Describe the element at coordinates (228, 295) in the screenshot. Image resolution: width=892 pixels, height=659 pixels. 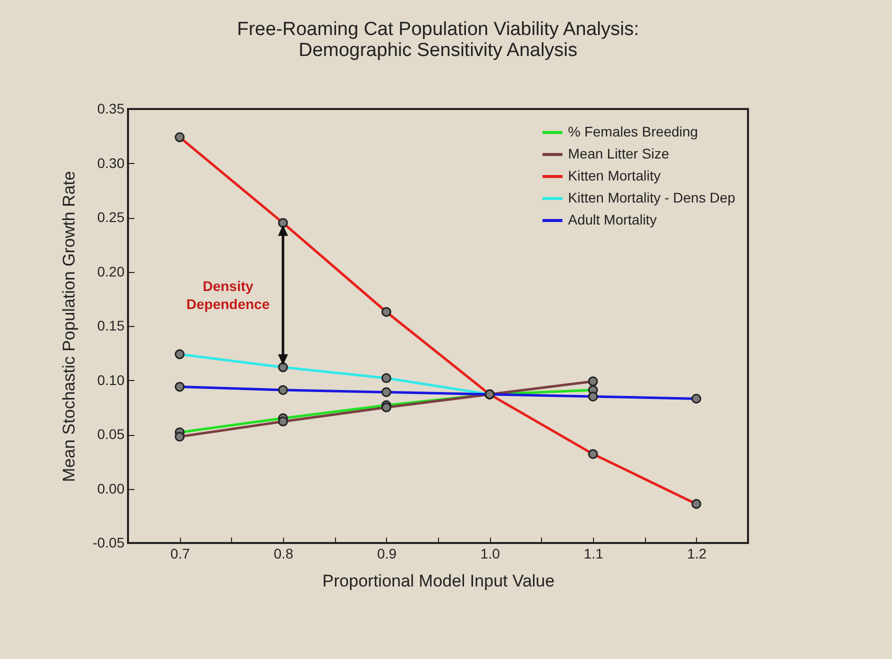
I see `annotation: Density Dependence` at that location.